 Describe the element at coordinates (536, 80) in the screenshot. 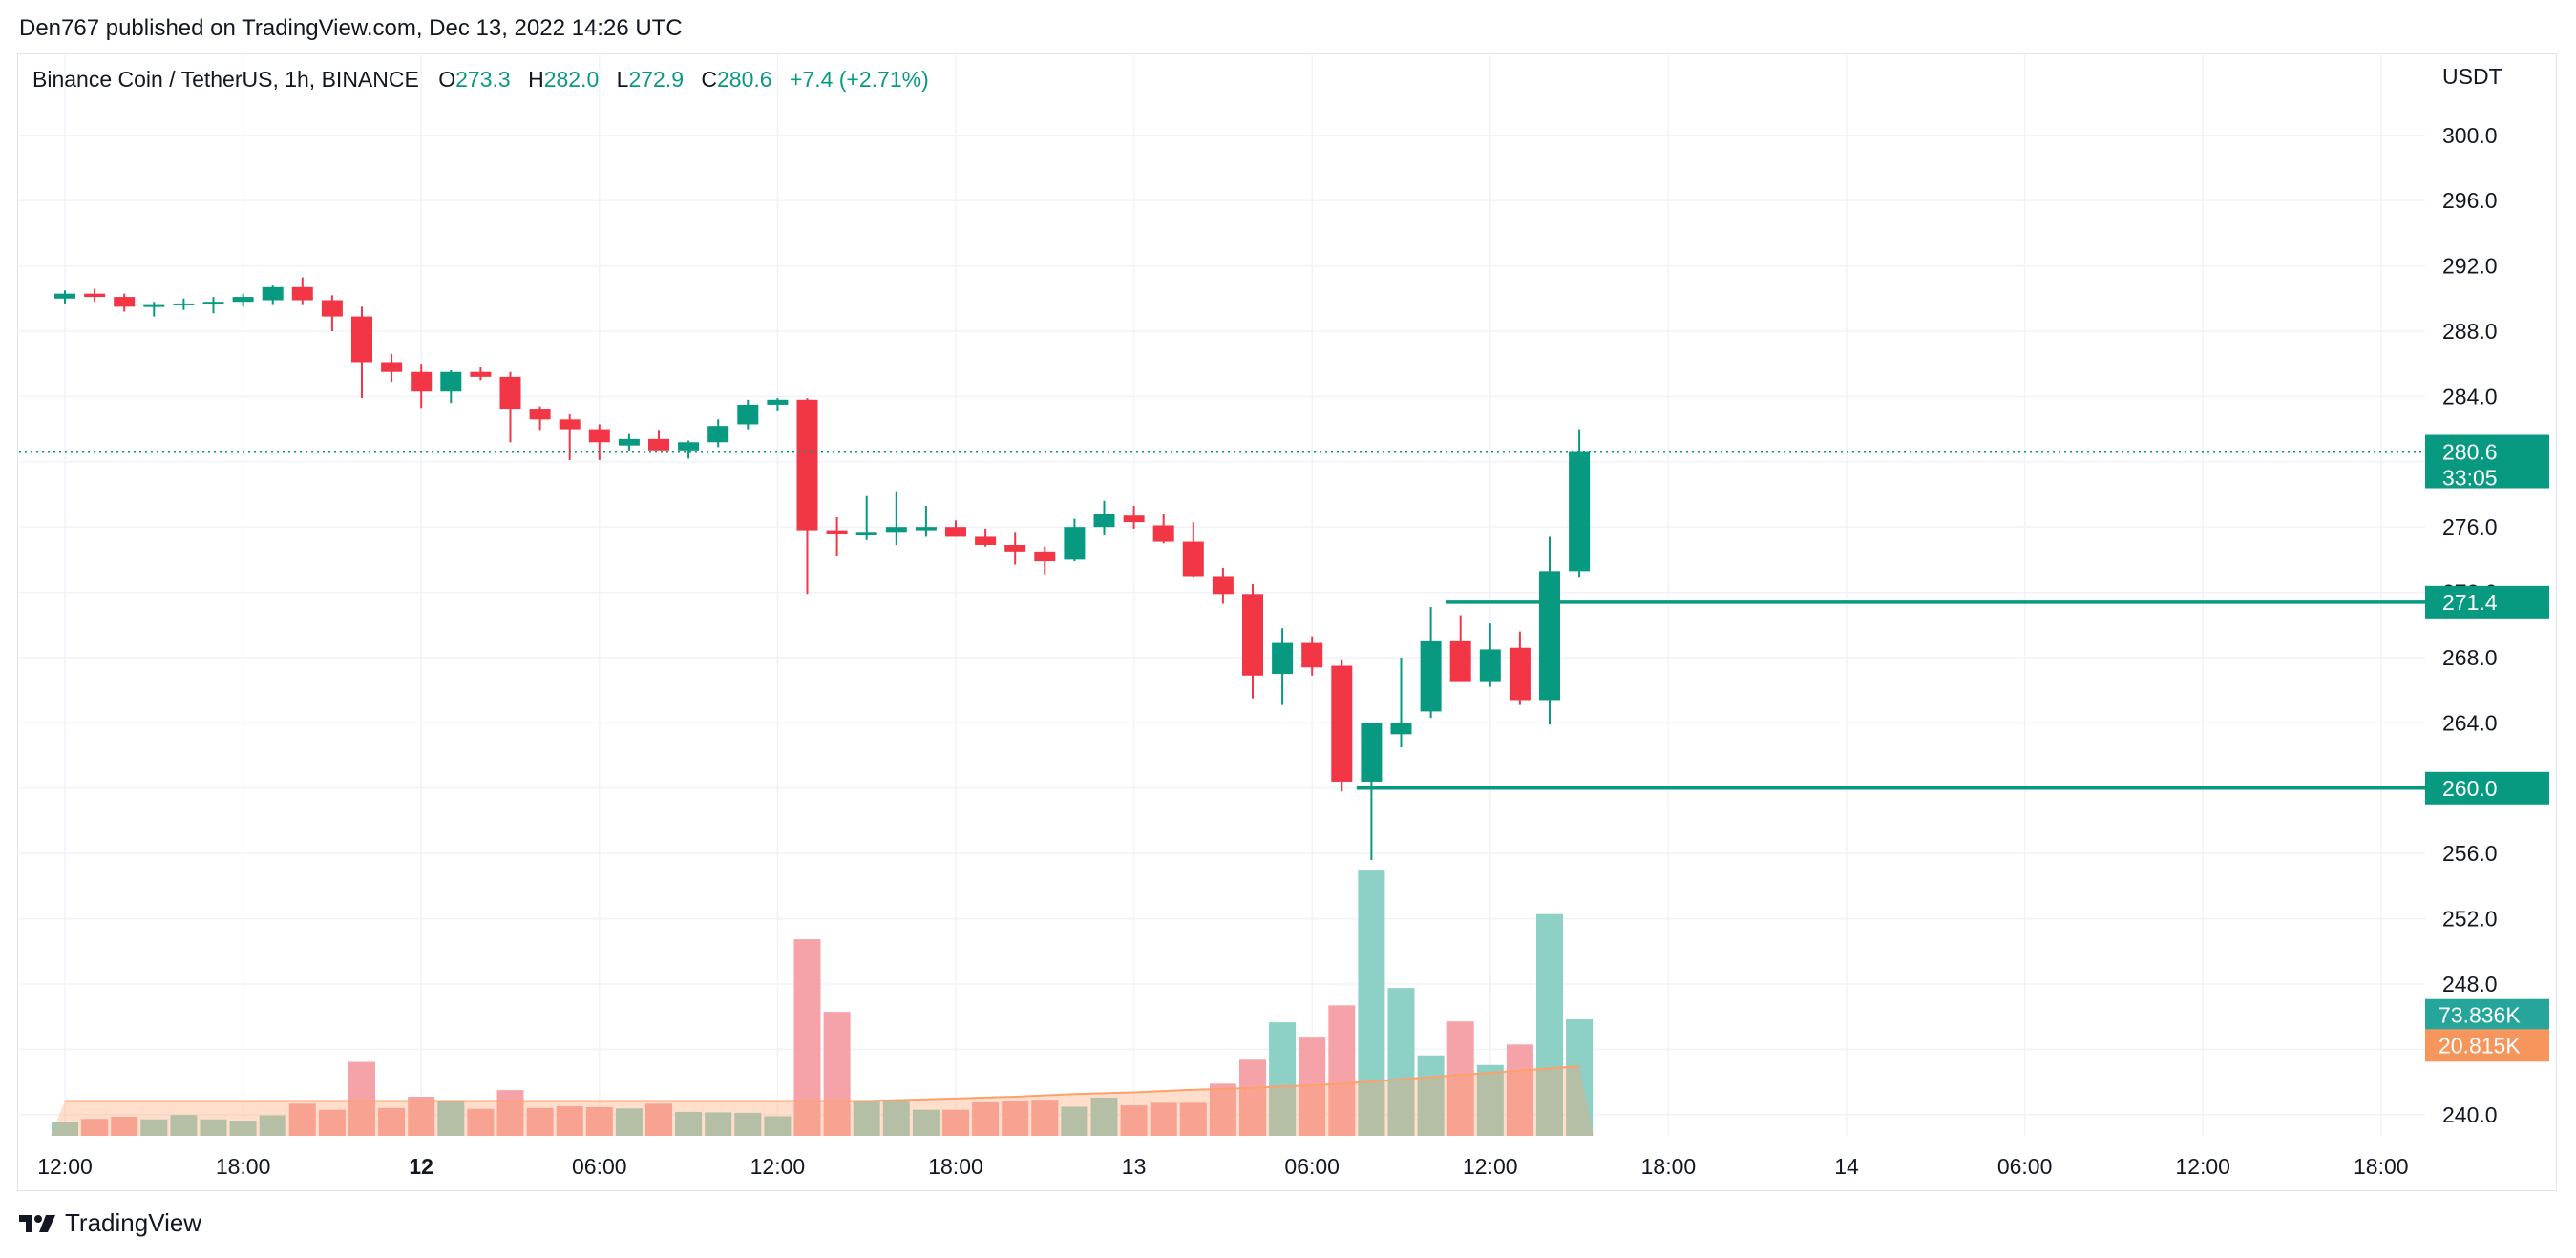

I see `high-label: H` at that location.